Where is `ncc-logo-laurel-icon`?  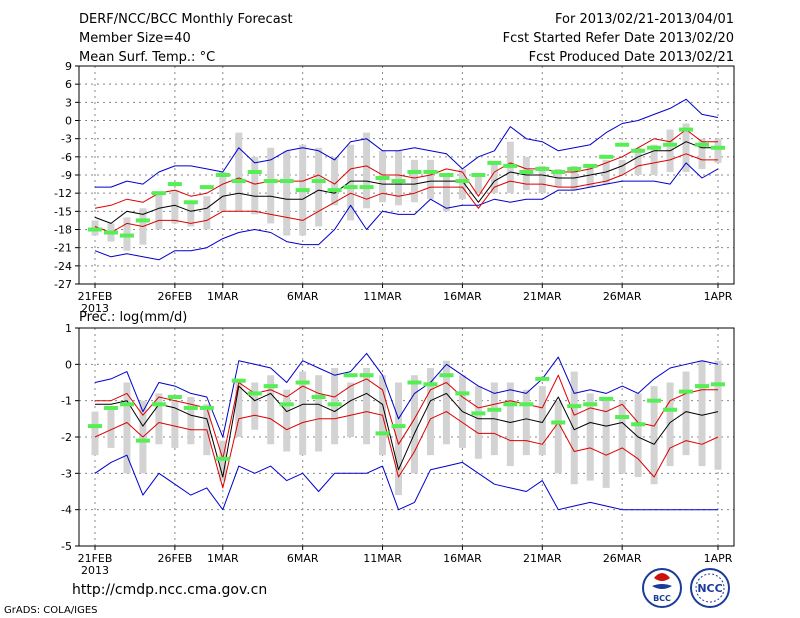
ncc-logo-laurel-icon is located at coordinates (710, 588).